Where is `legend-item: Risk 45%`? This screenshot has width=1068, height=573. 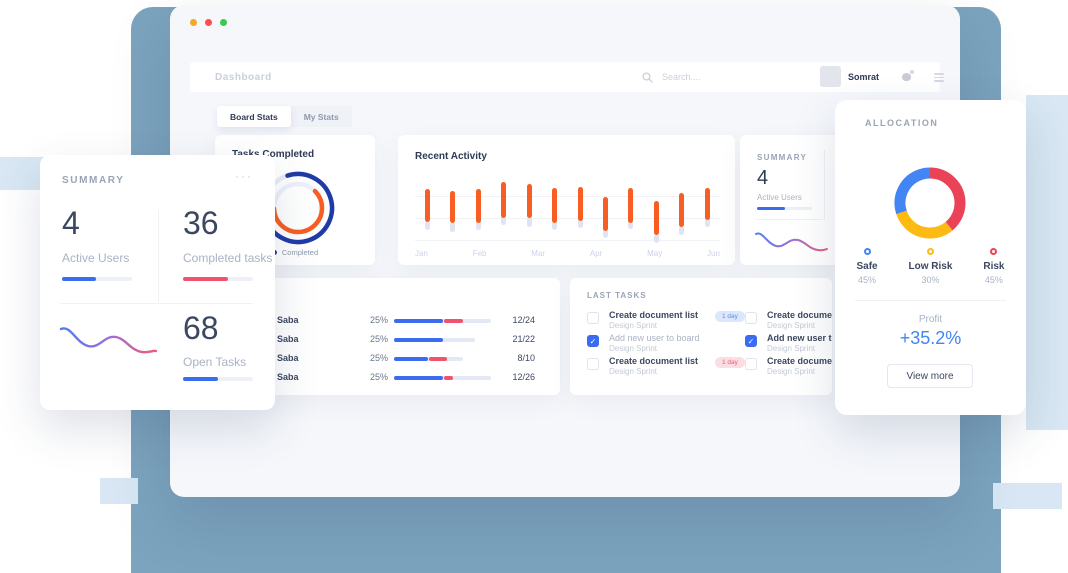
legend-item: Risk 45% is located at coordinates (994, 266).